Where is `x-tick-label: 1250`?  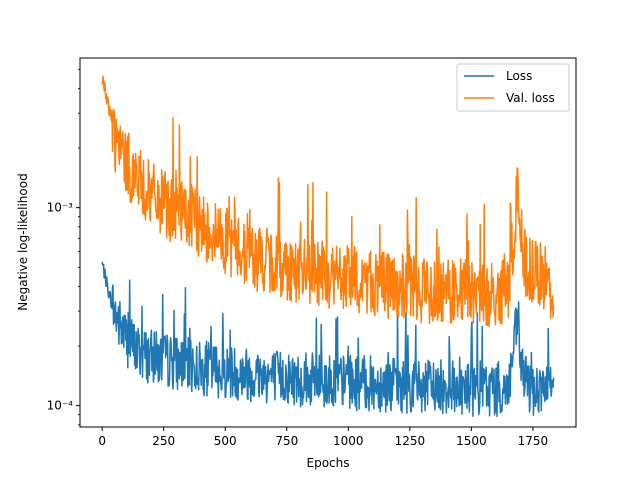 x-tick-label: 1250 is located at coordinates (410, 441).